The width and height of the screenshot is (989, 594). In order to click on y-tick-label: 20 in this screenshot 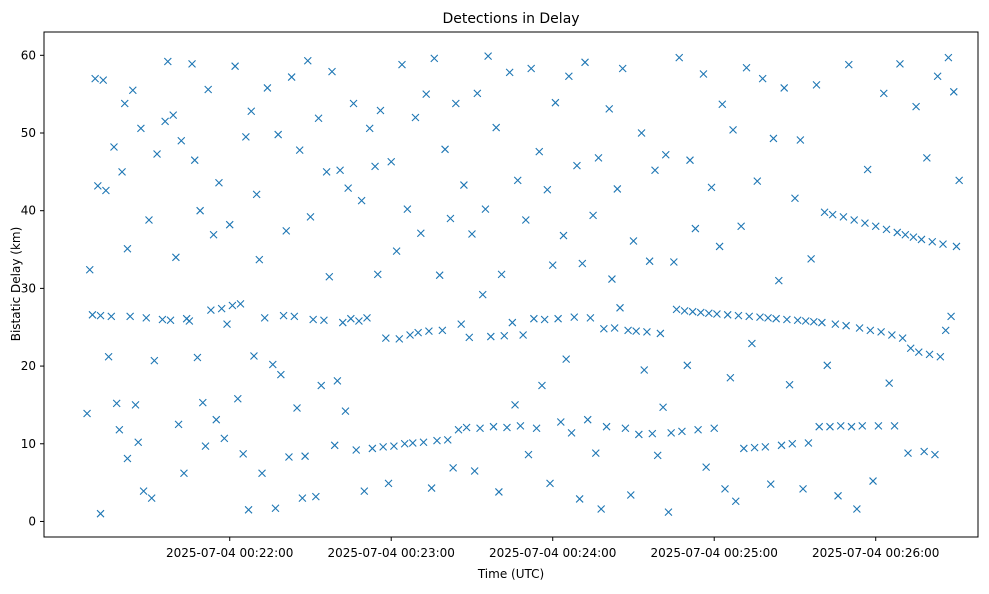, I will do `click(28, 366)`.